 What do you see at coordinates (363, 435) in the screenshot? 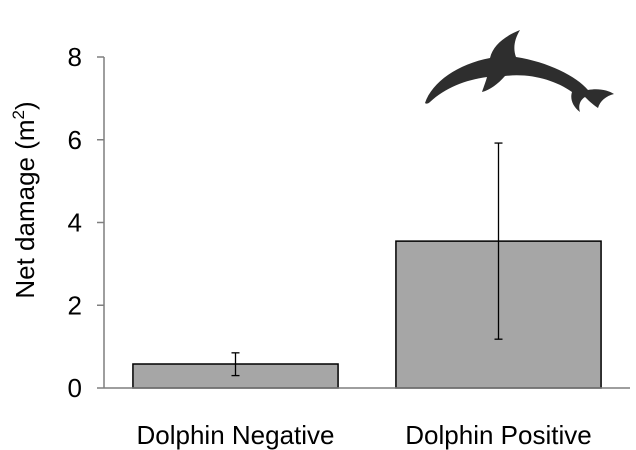
I see `x-axis-labels: Dolphin Negative Dolphin Positive` at bounding box center [363, 435].